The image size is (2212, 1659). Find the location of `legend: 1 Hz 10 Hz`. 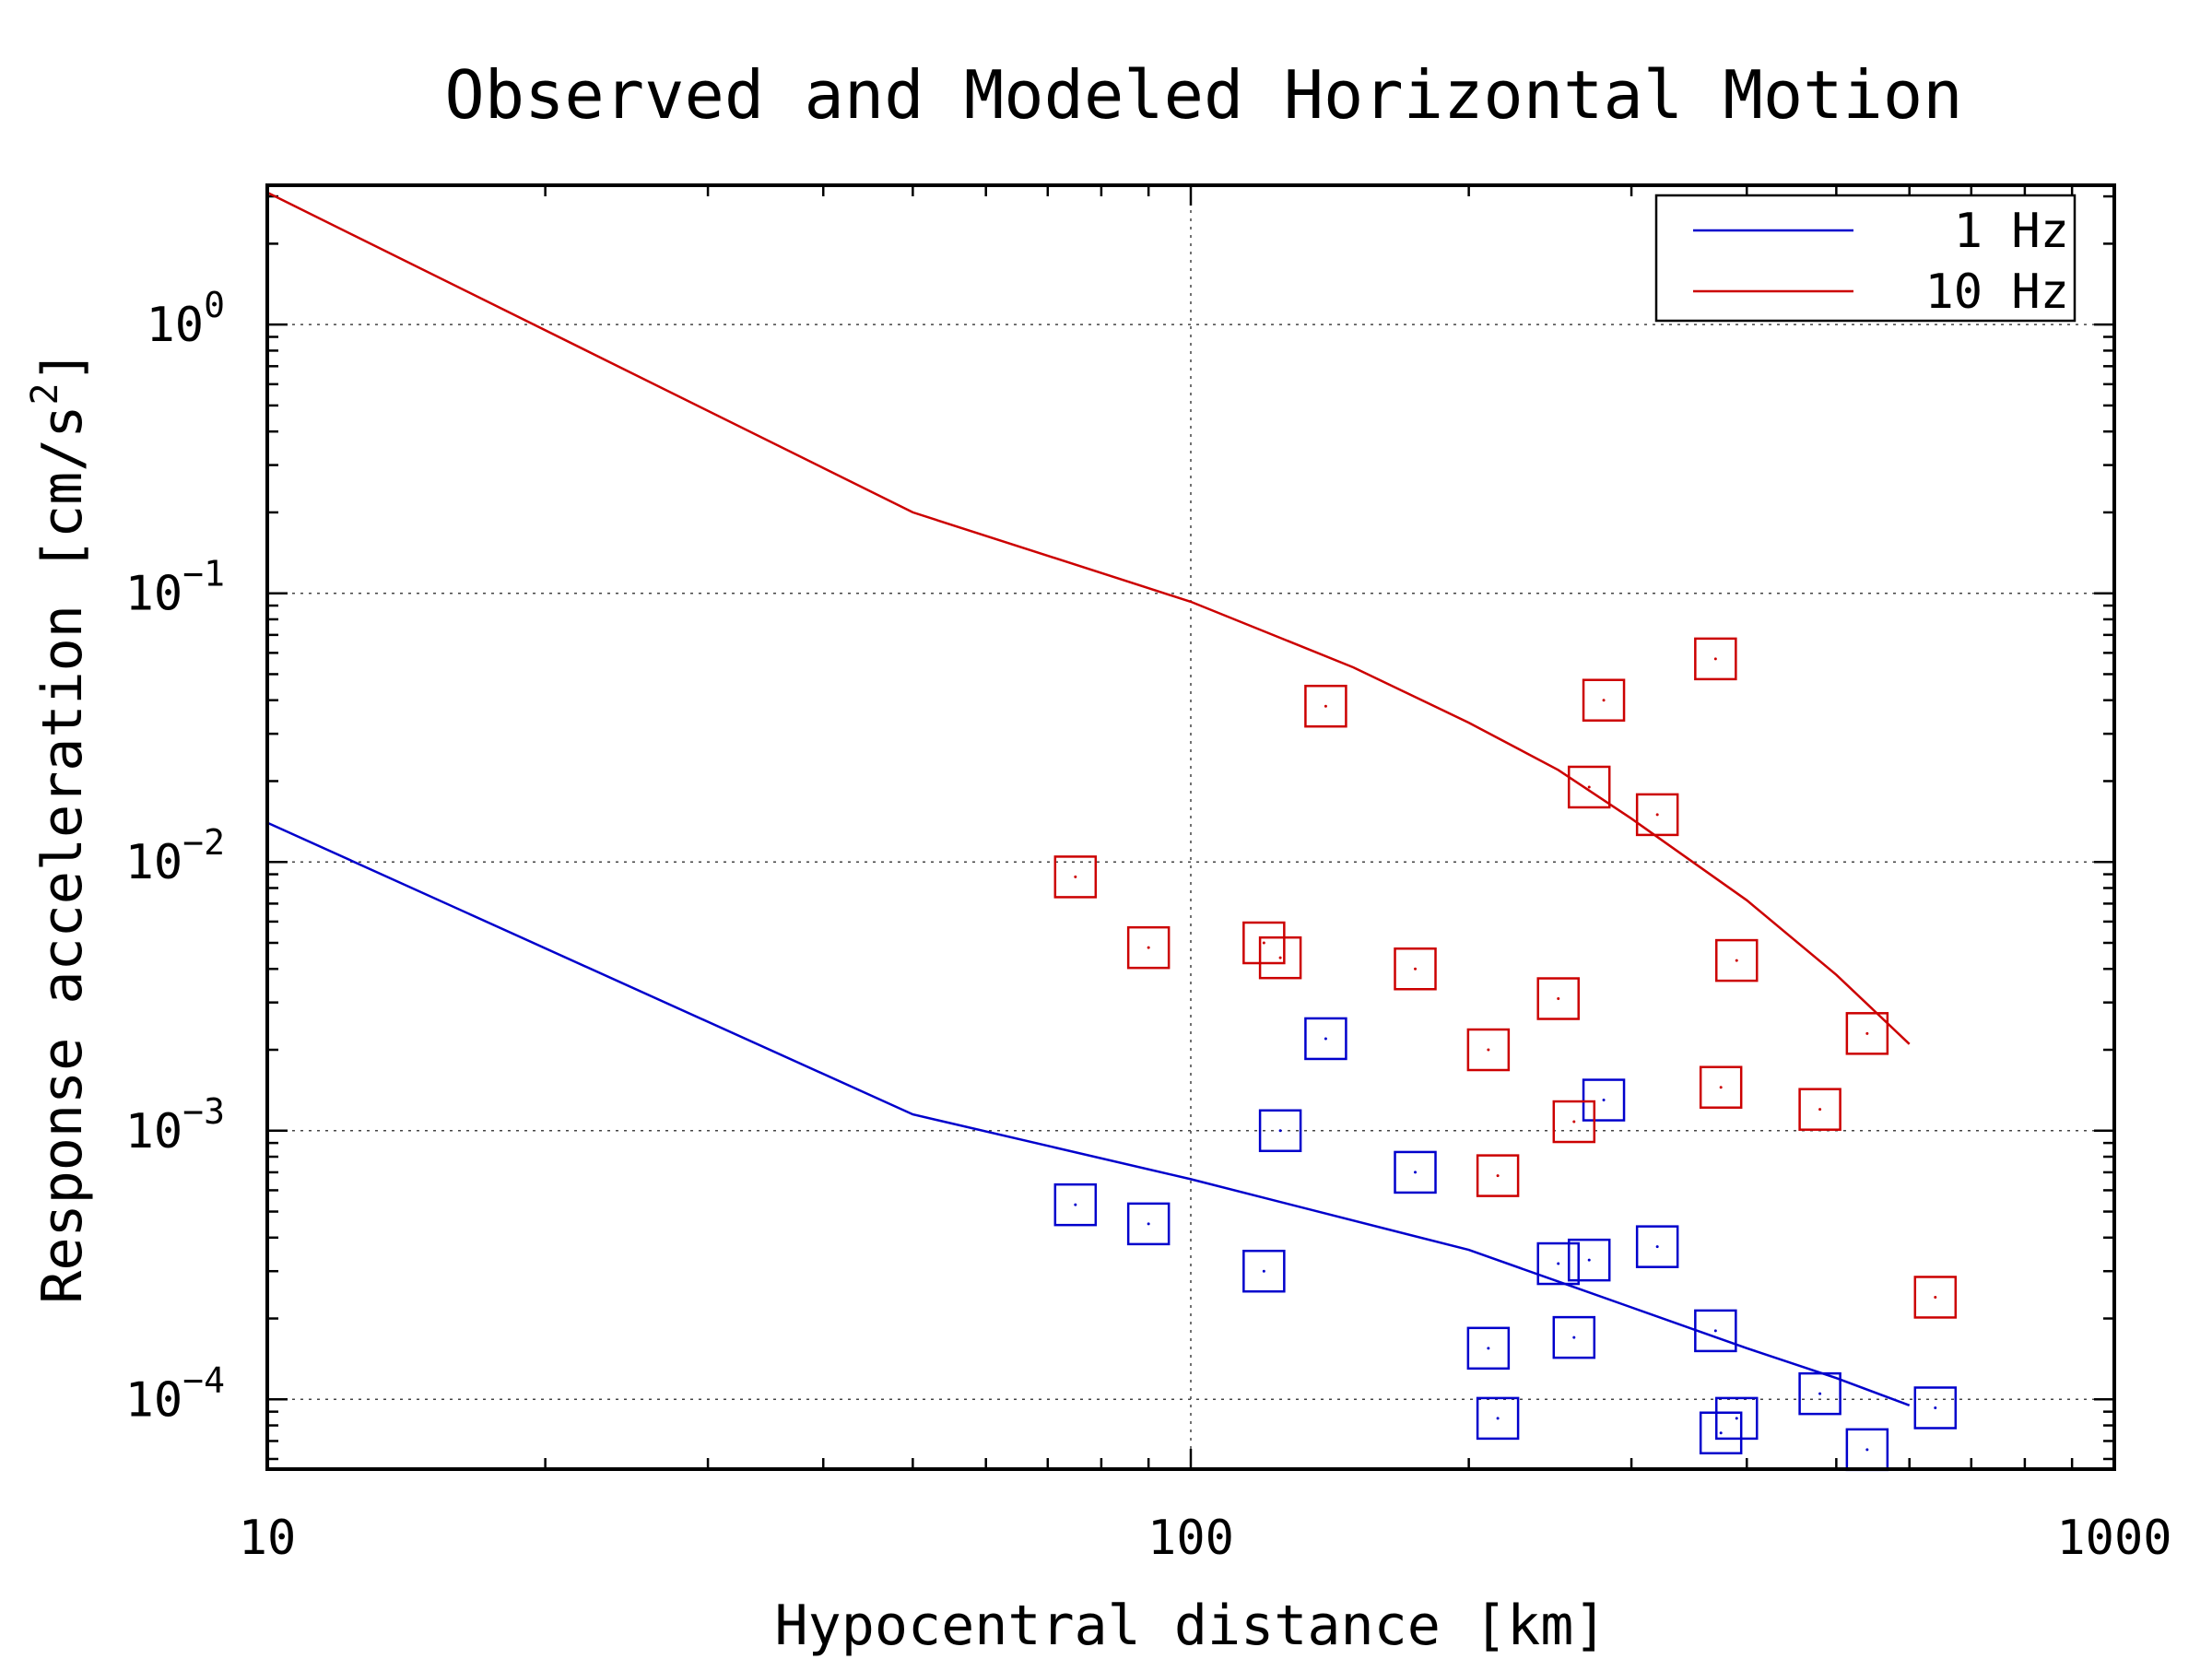

legend: 1 Hz 10 Hz is located at coordinates (1865, 258).